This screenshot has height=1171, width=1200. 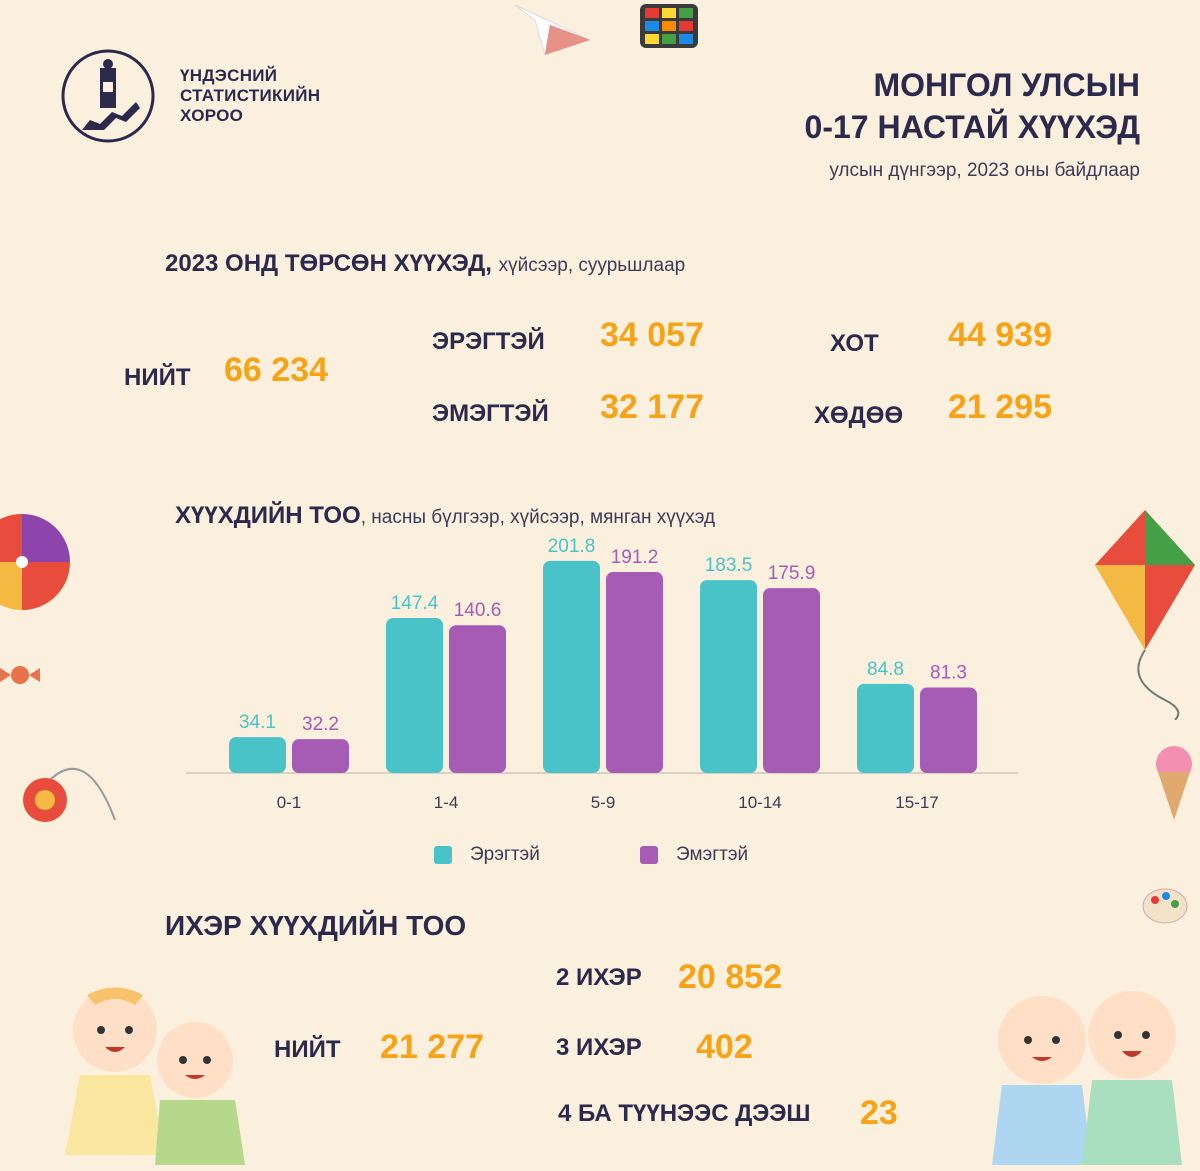 What do you see at coordinates (730, 977) in the screenshot?
I see `twins-2-value: 20 852` at bounding box center [730, 977].